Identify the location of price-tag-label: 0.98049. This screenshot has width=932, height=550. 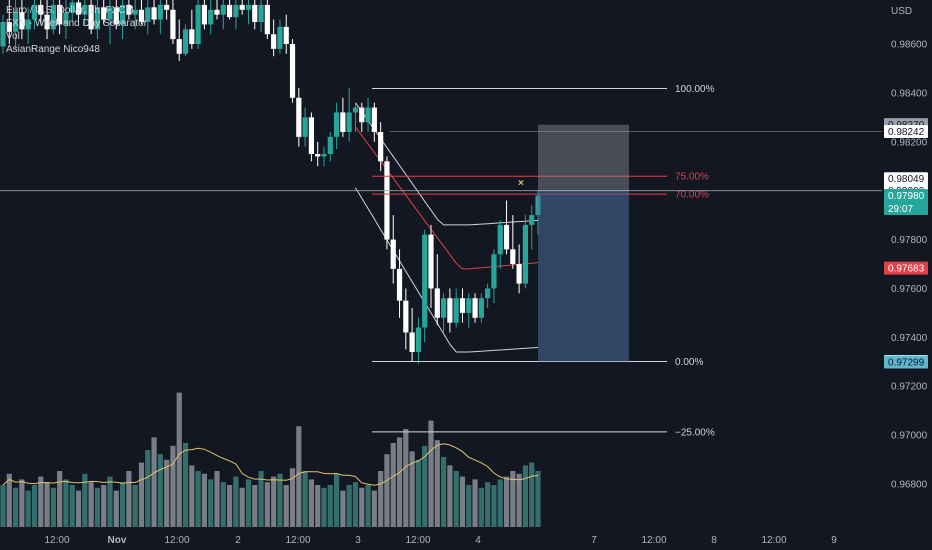
(906, 179).